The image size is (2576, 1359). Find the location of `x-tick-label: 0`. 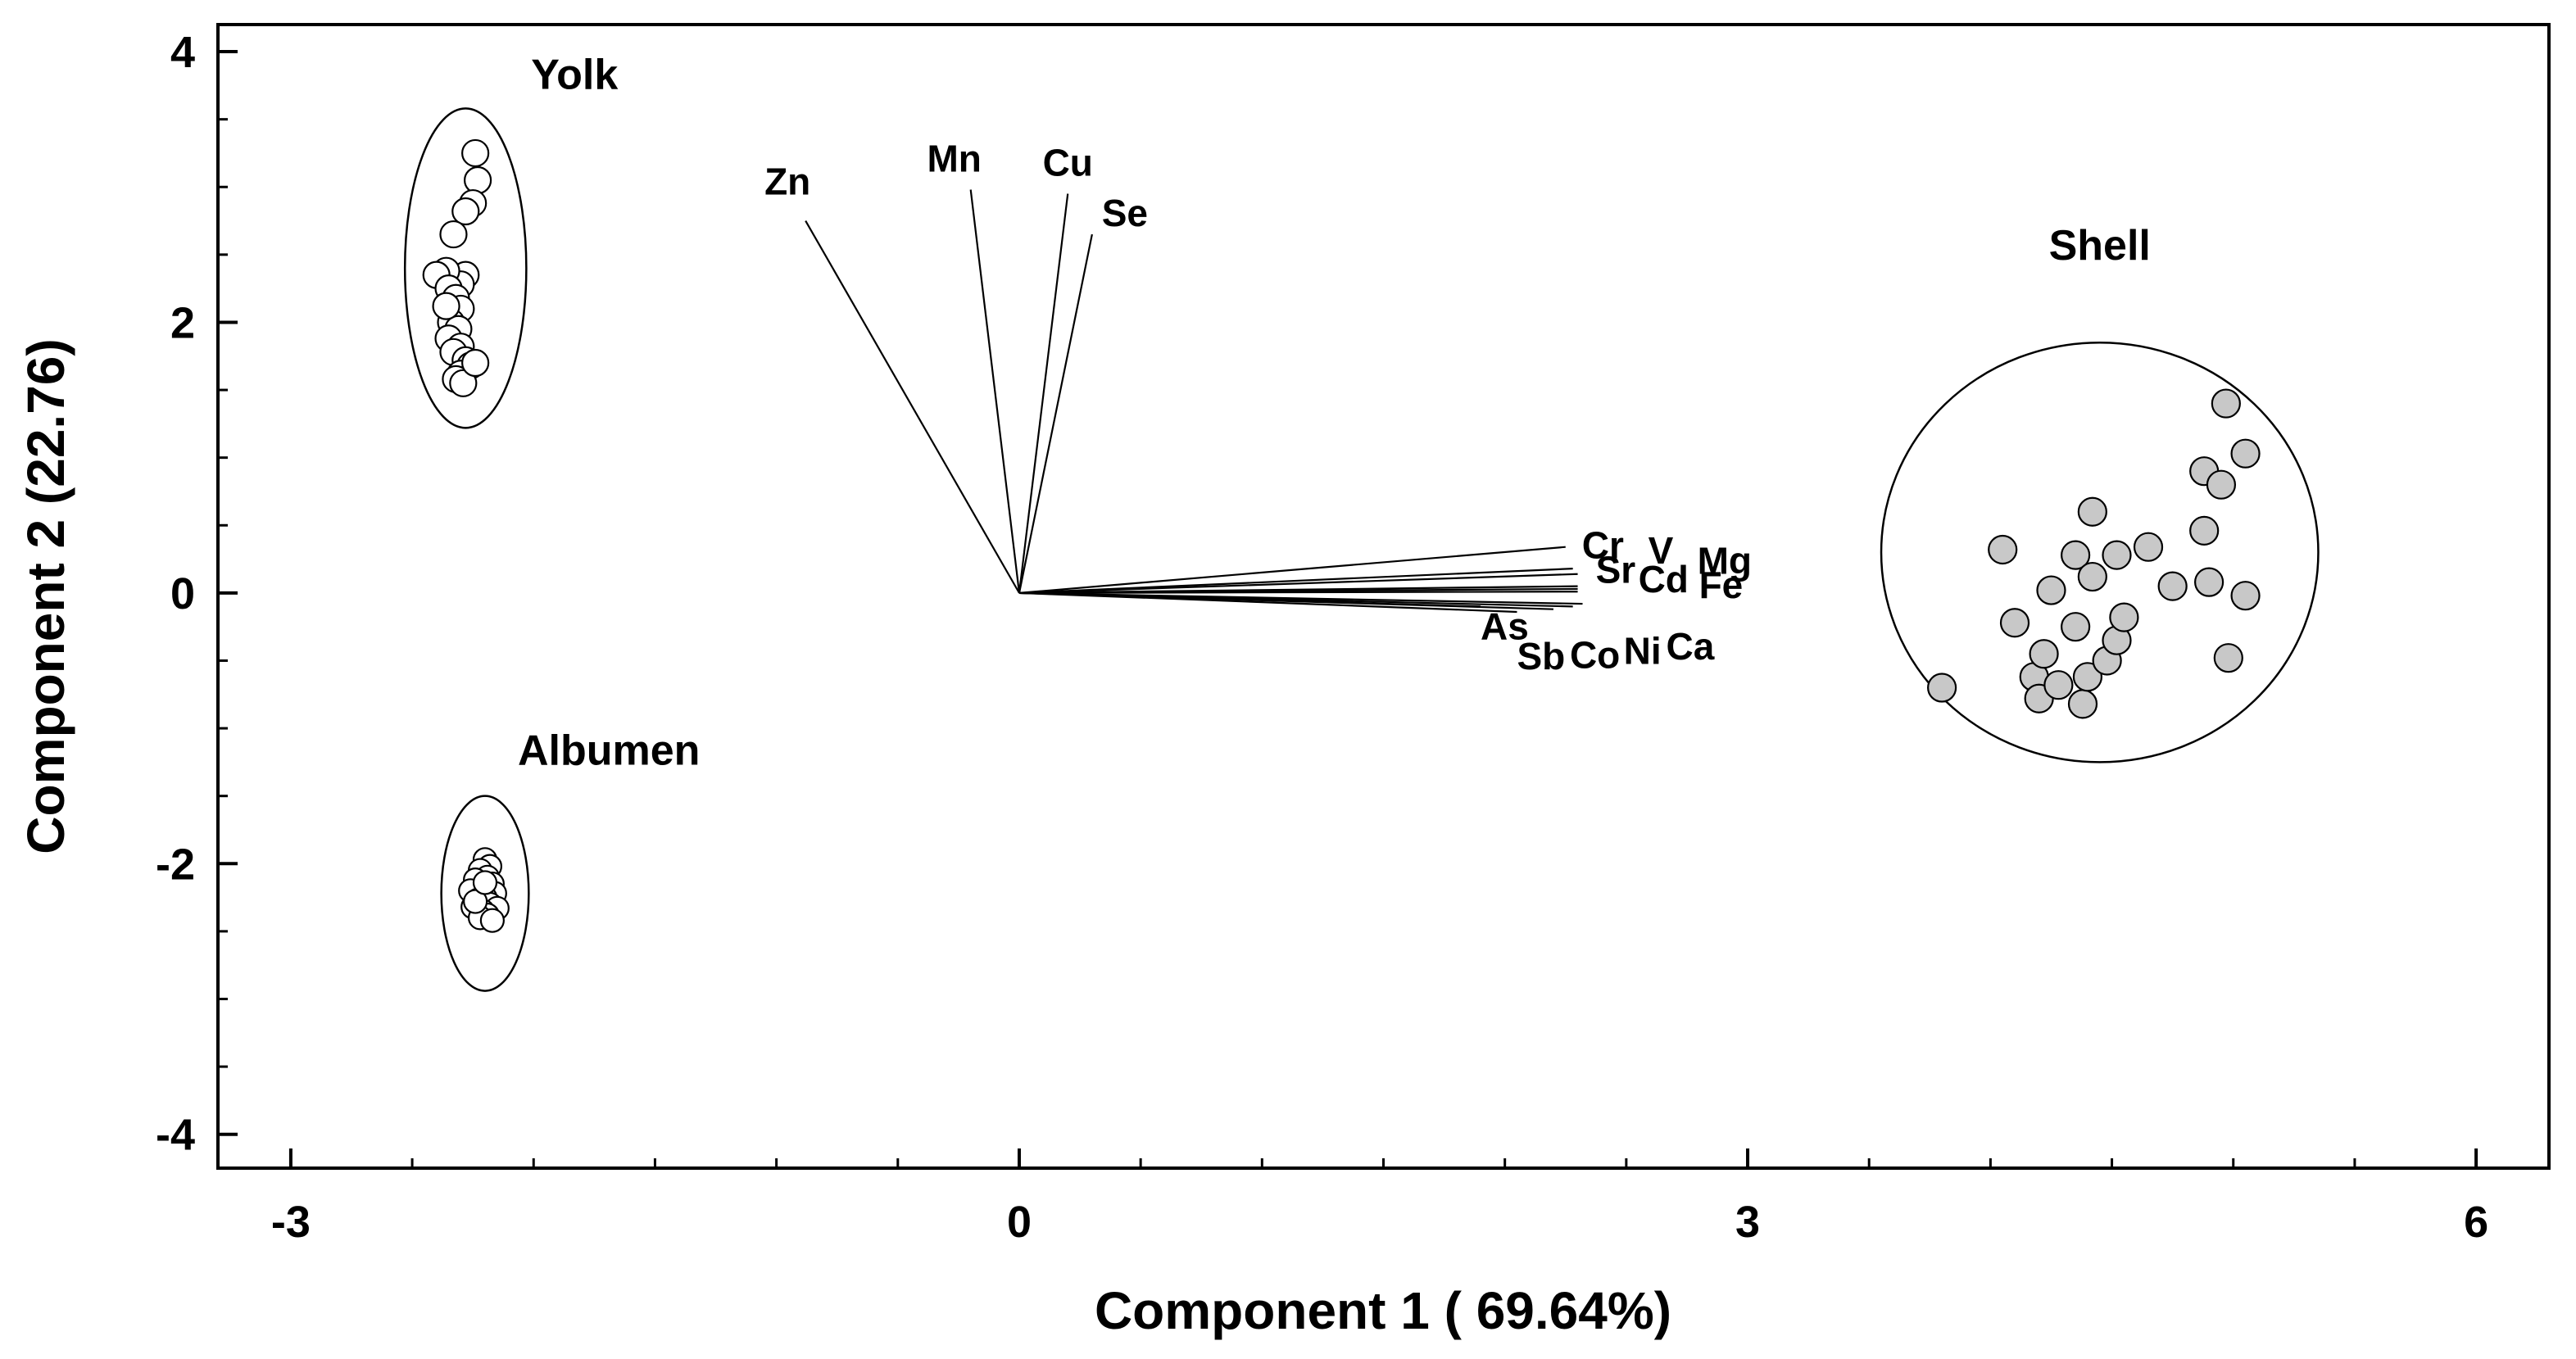

x-tick-label: 0 is located at coordinates (1019, 1222).